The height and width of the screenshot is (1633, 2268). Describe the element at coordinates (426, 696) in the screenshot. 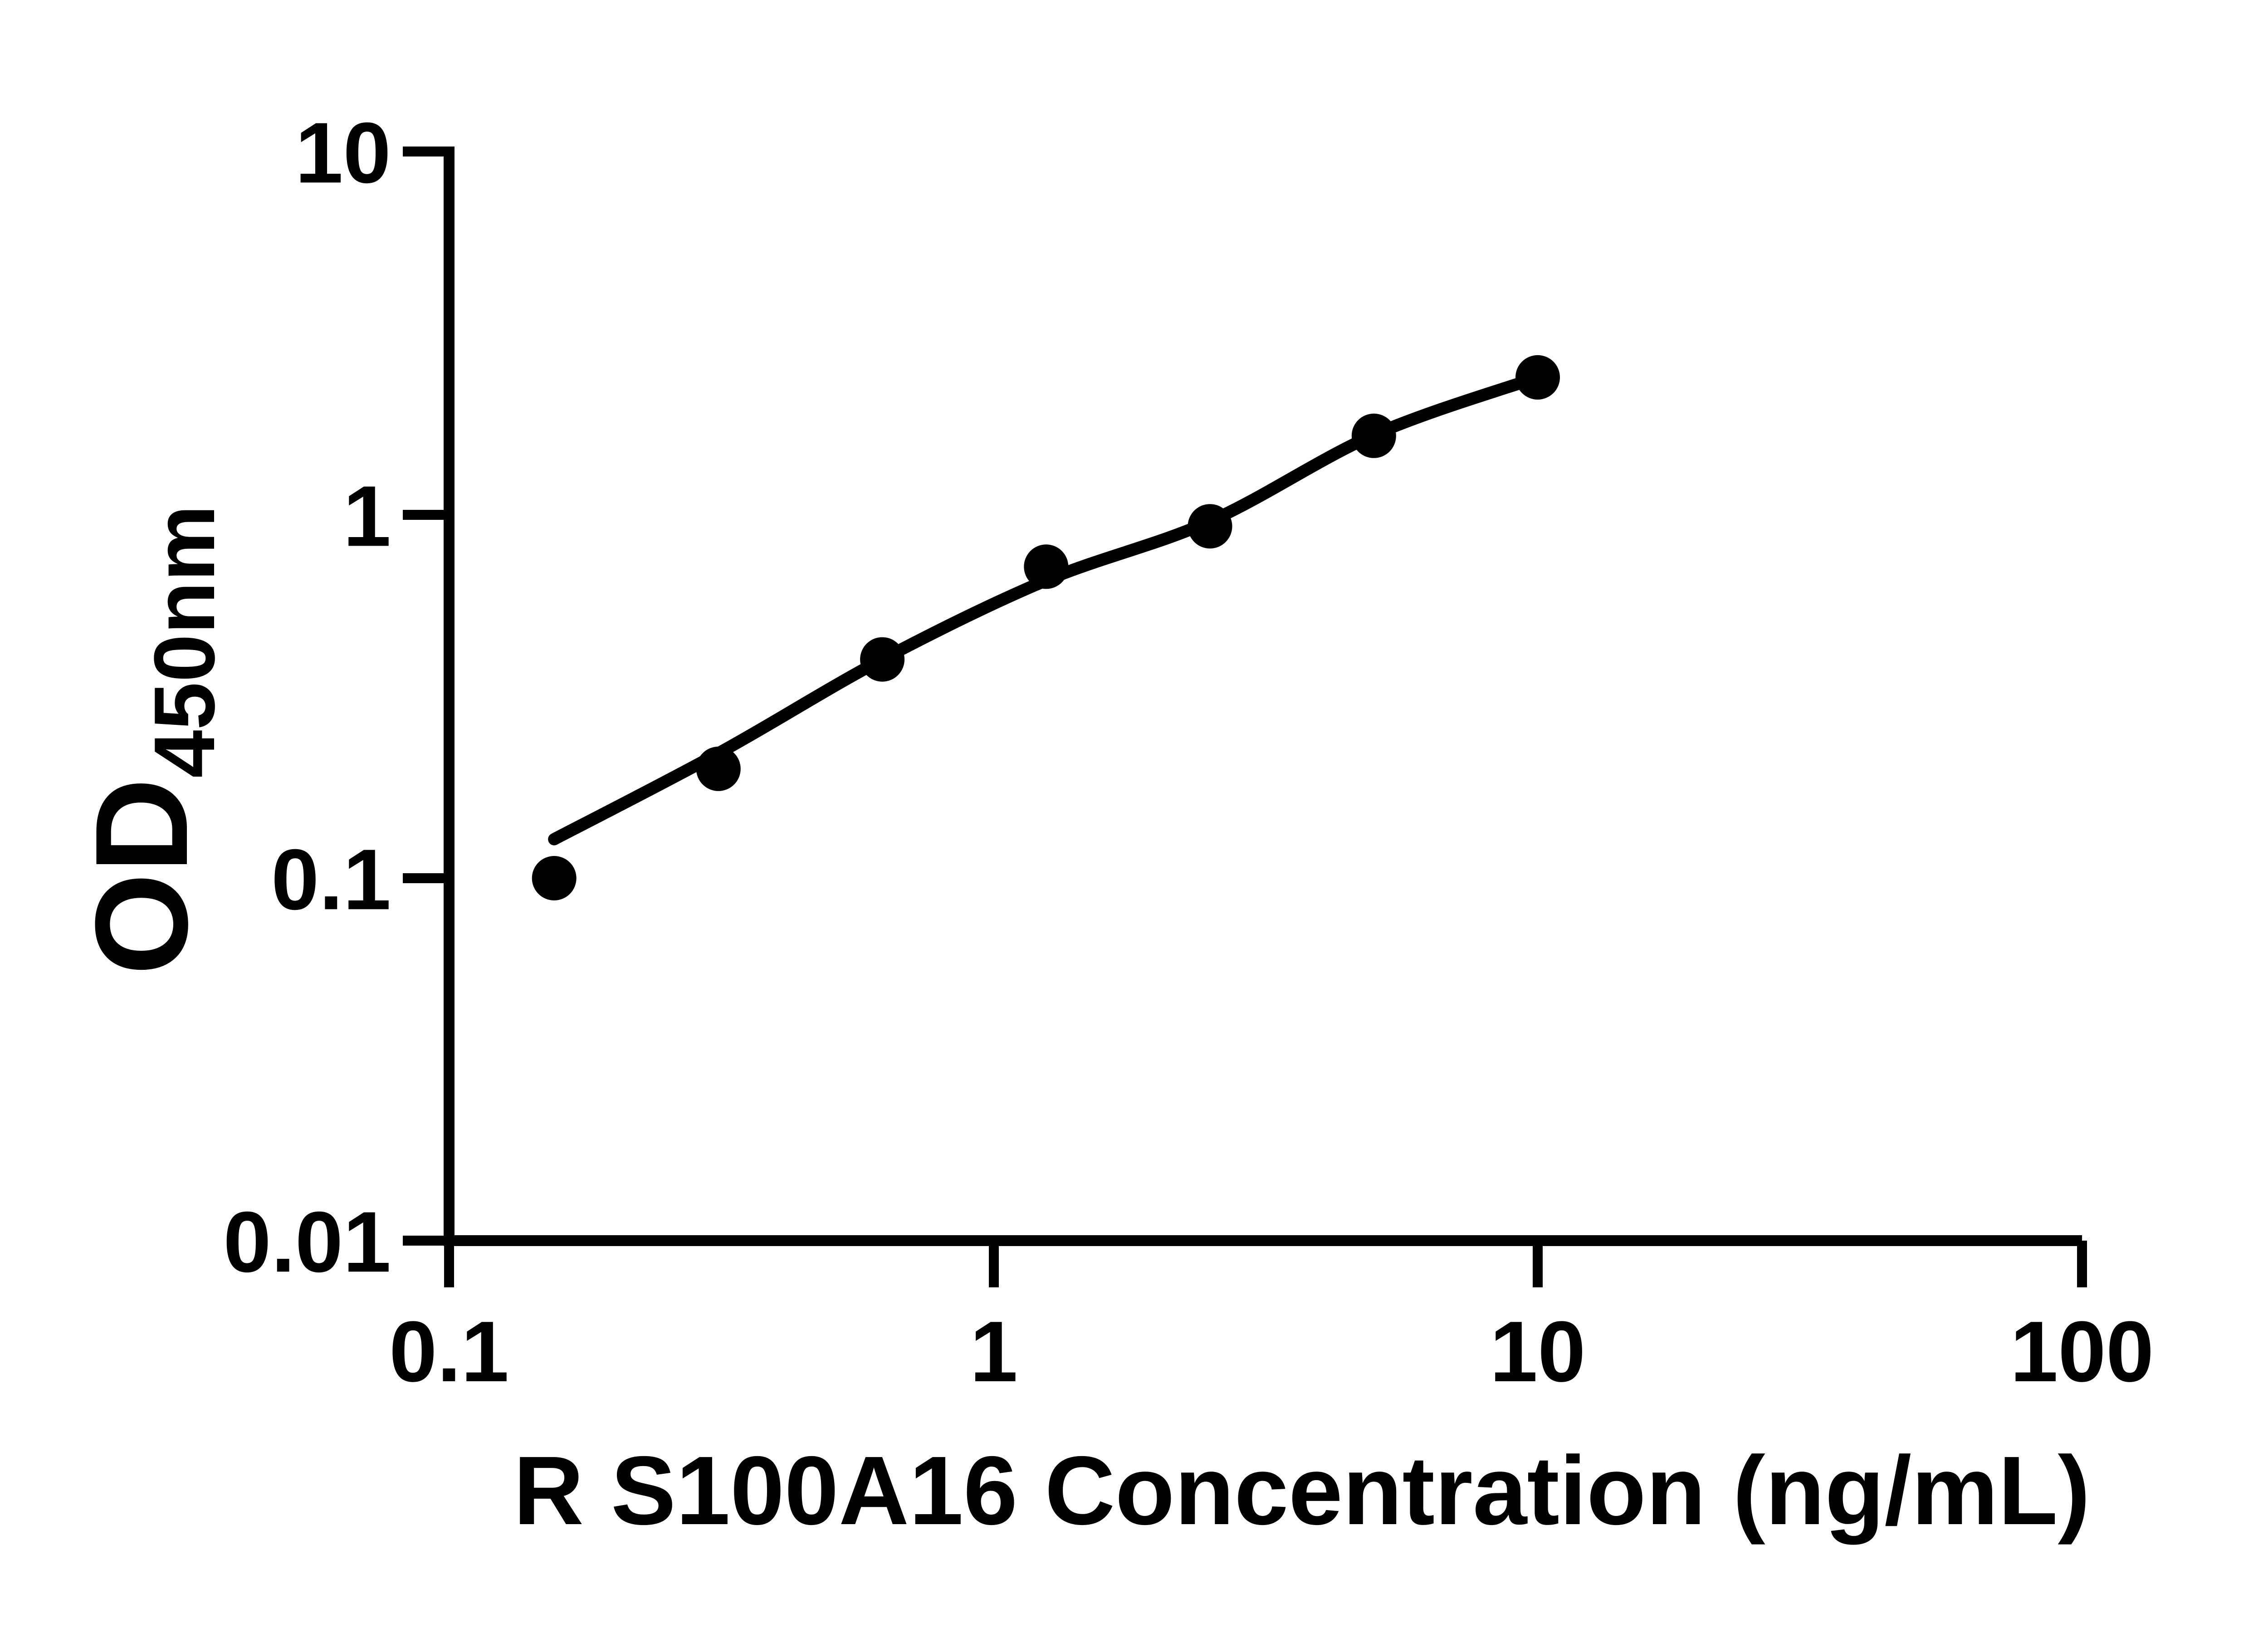

I see `y-tick-marks` at that location.